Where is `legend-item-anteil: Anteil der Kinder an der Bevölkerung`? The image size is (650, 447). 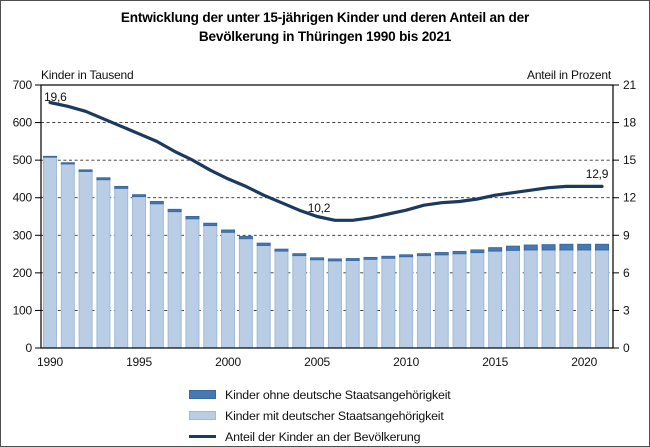
legend-item-anteil: Anteil der Kinder an der Bevölkerung is located at coordinates (320, 436).